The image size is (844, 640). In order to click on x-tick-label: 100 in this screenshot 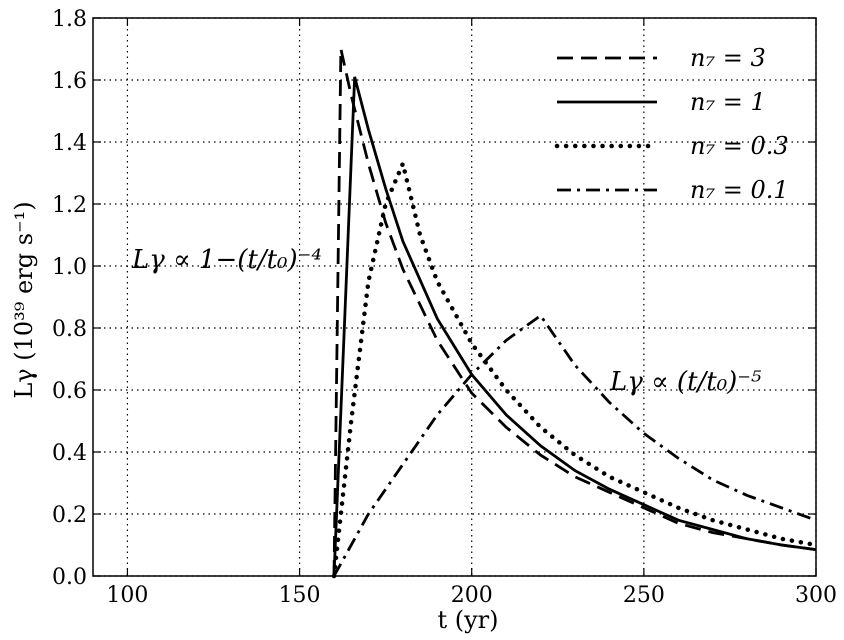, I will do `click(127, 595)`.